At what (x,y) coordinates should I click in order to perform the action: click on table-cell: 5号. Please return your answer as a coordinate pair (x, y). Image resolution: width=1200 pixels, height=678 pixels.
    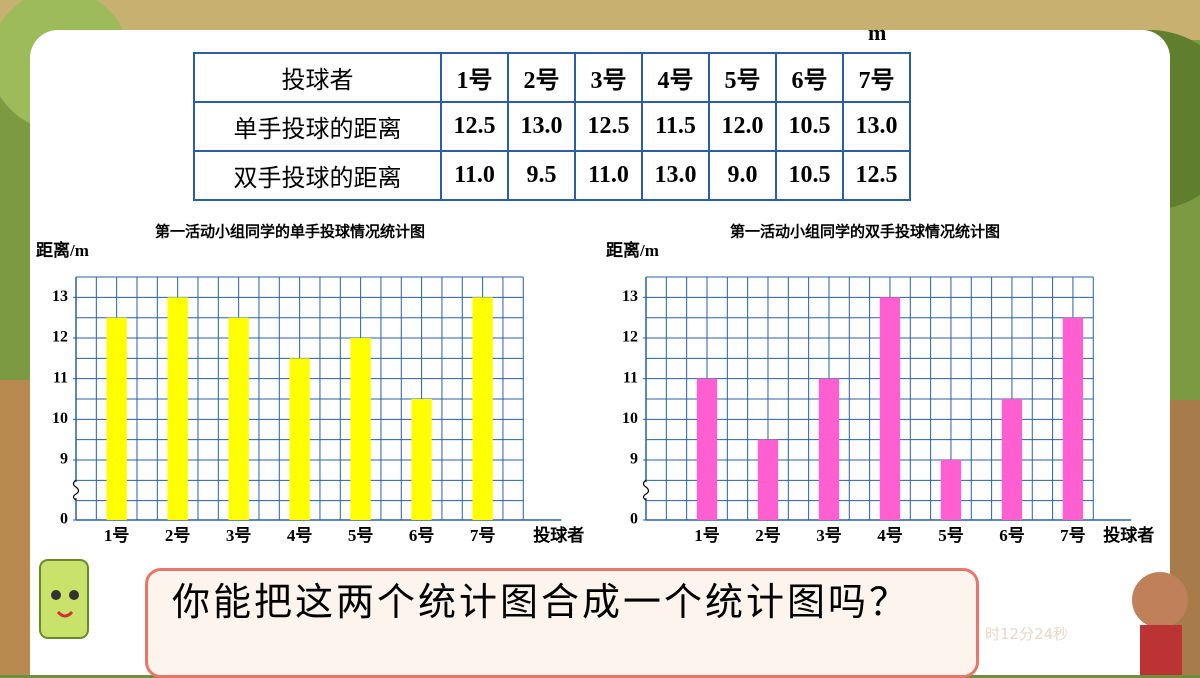
    Looking at the image, I should click on (742, 77).